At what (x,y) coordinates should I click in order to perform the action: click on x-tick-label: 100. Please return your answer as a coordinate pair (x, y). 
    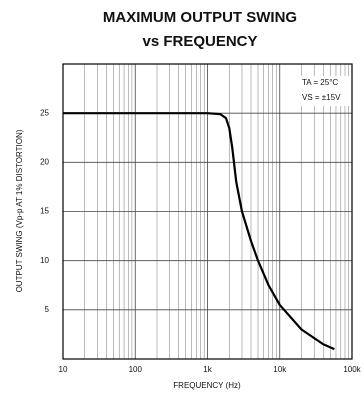
    Looking at the image, I should click on (136, 369).